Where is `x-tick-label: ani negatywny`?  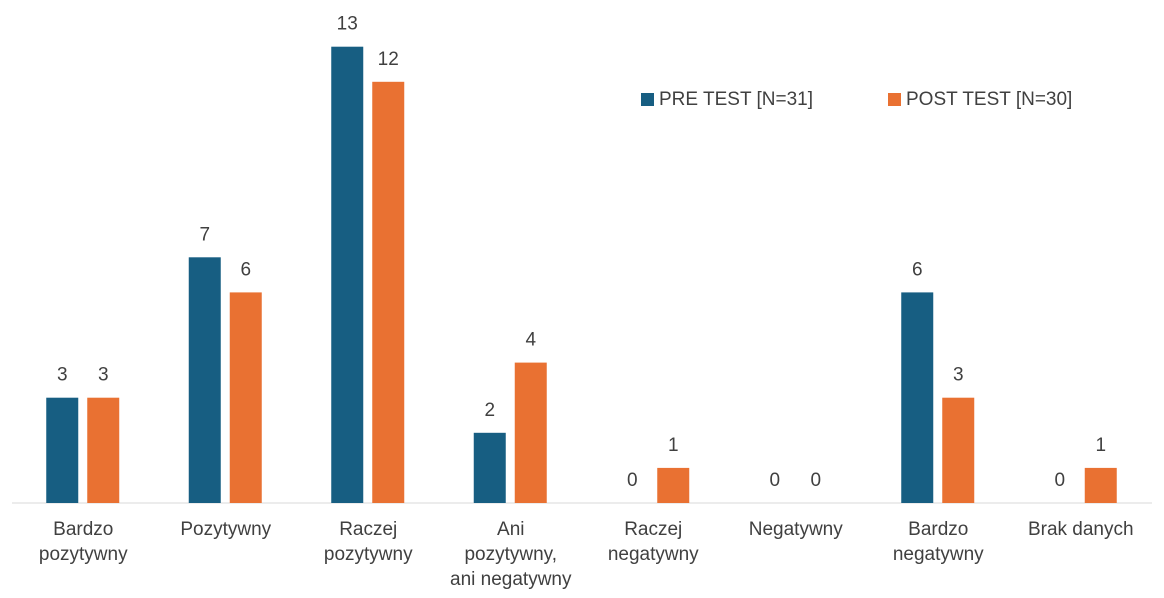
x-tick-label: ani negatywny is located at coordinates (511, 579).